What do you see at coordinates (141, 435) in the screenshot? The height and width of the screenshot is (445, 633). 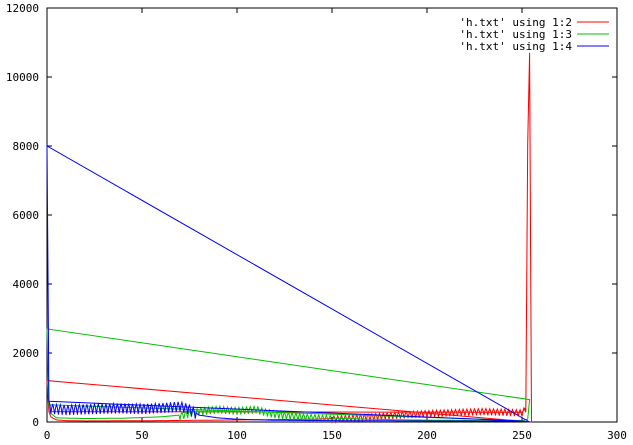 I see `x-tick-label: 50` at bounding box center [141, 435].